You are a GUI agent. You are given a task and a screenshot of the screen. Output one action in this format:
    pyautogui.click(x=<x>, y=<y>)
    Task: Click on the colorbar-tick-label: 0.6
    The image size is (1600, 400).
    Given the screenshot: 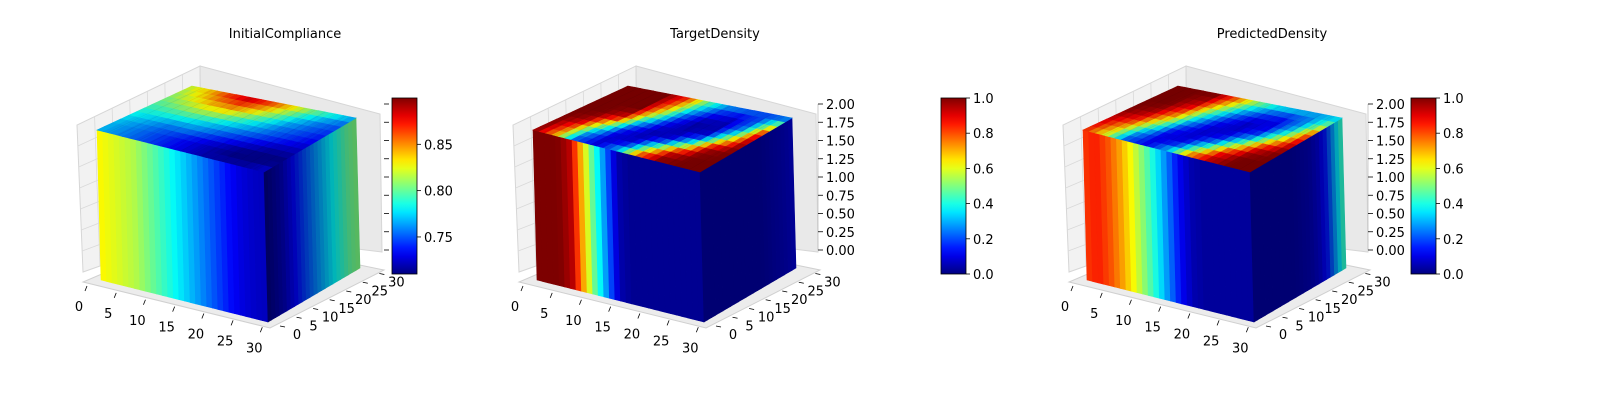 What is the action you would take?
    pyautogui.click(x=983, y=169)
    